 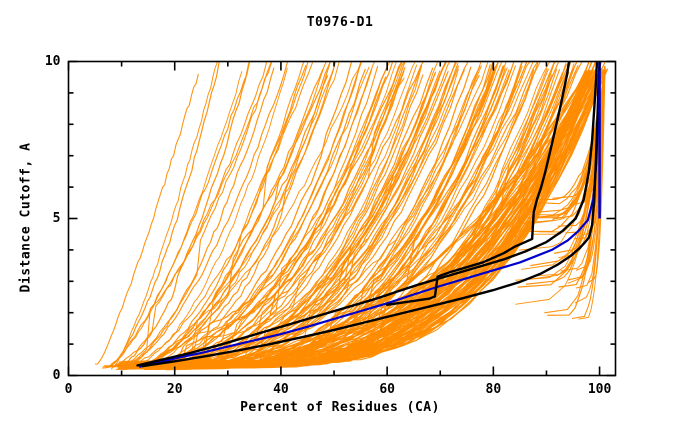 I want to click on x-axis-label: Percent of Residues (CA), so click(x=340, y=407).